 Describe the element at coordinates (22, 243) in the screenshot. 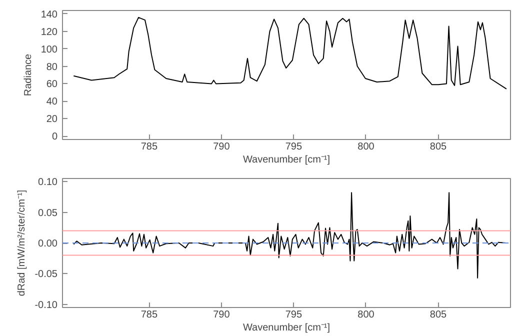

I see `y-axis-title: dRad [mW/m²/ster/cm⁻¹]` at that location.